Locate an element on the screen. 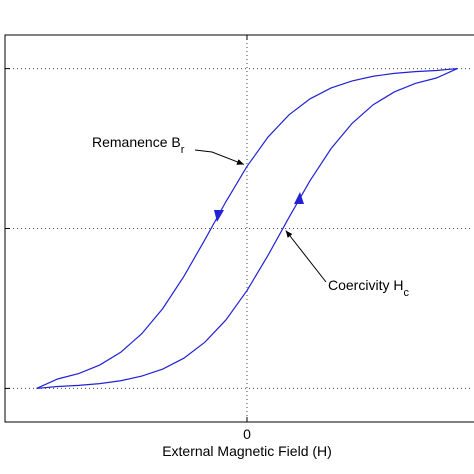  annotation: Remanence Br is located at coordinates (138, 145).